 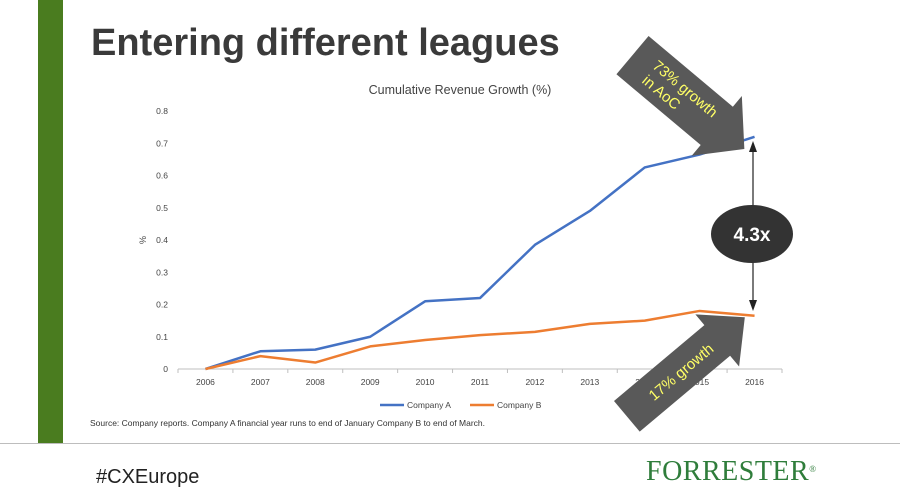 What do you see at coordinates (429, 405) in the screenshot?
I see `legend-label: Company A` at bounding box center [429, 405].